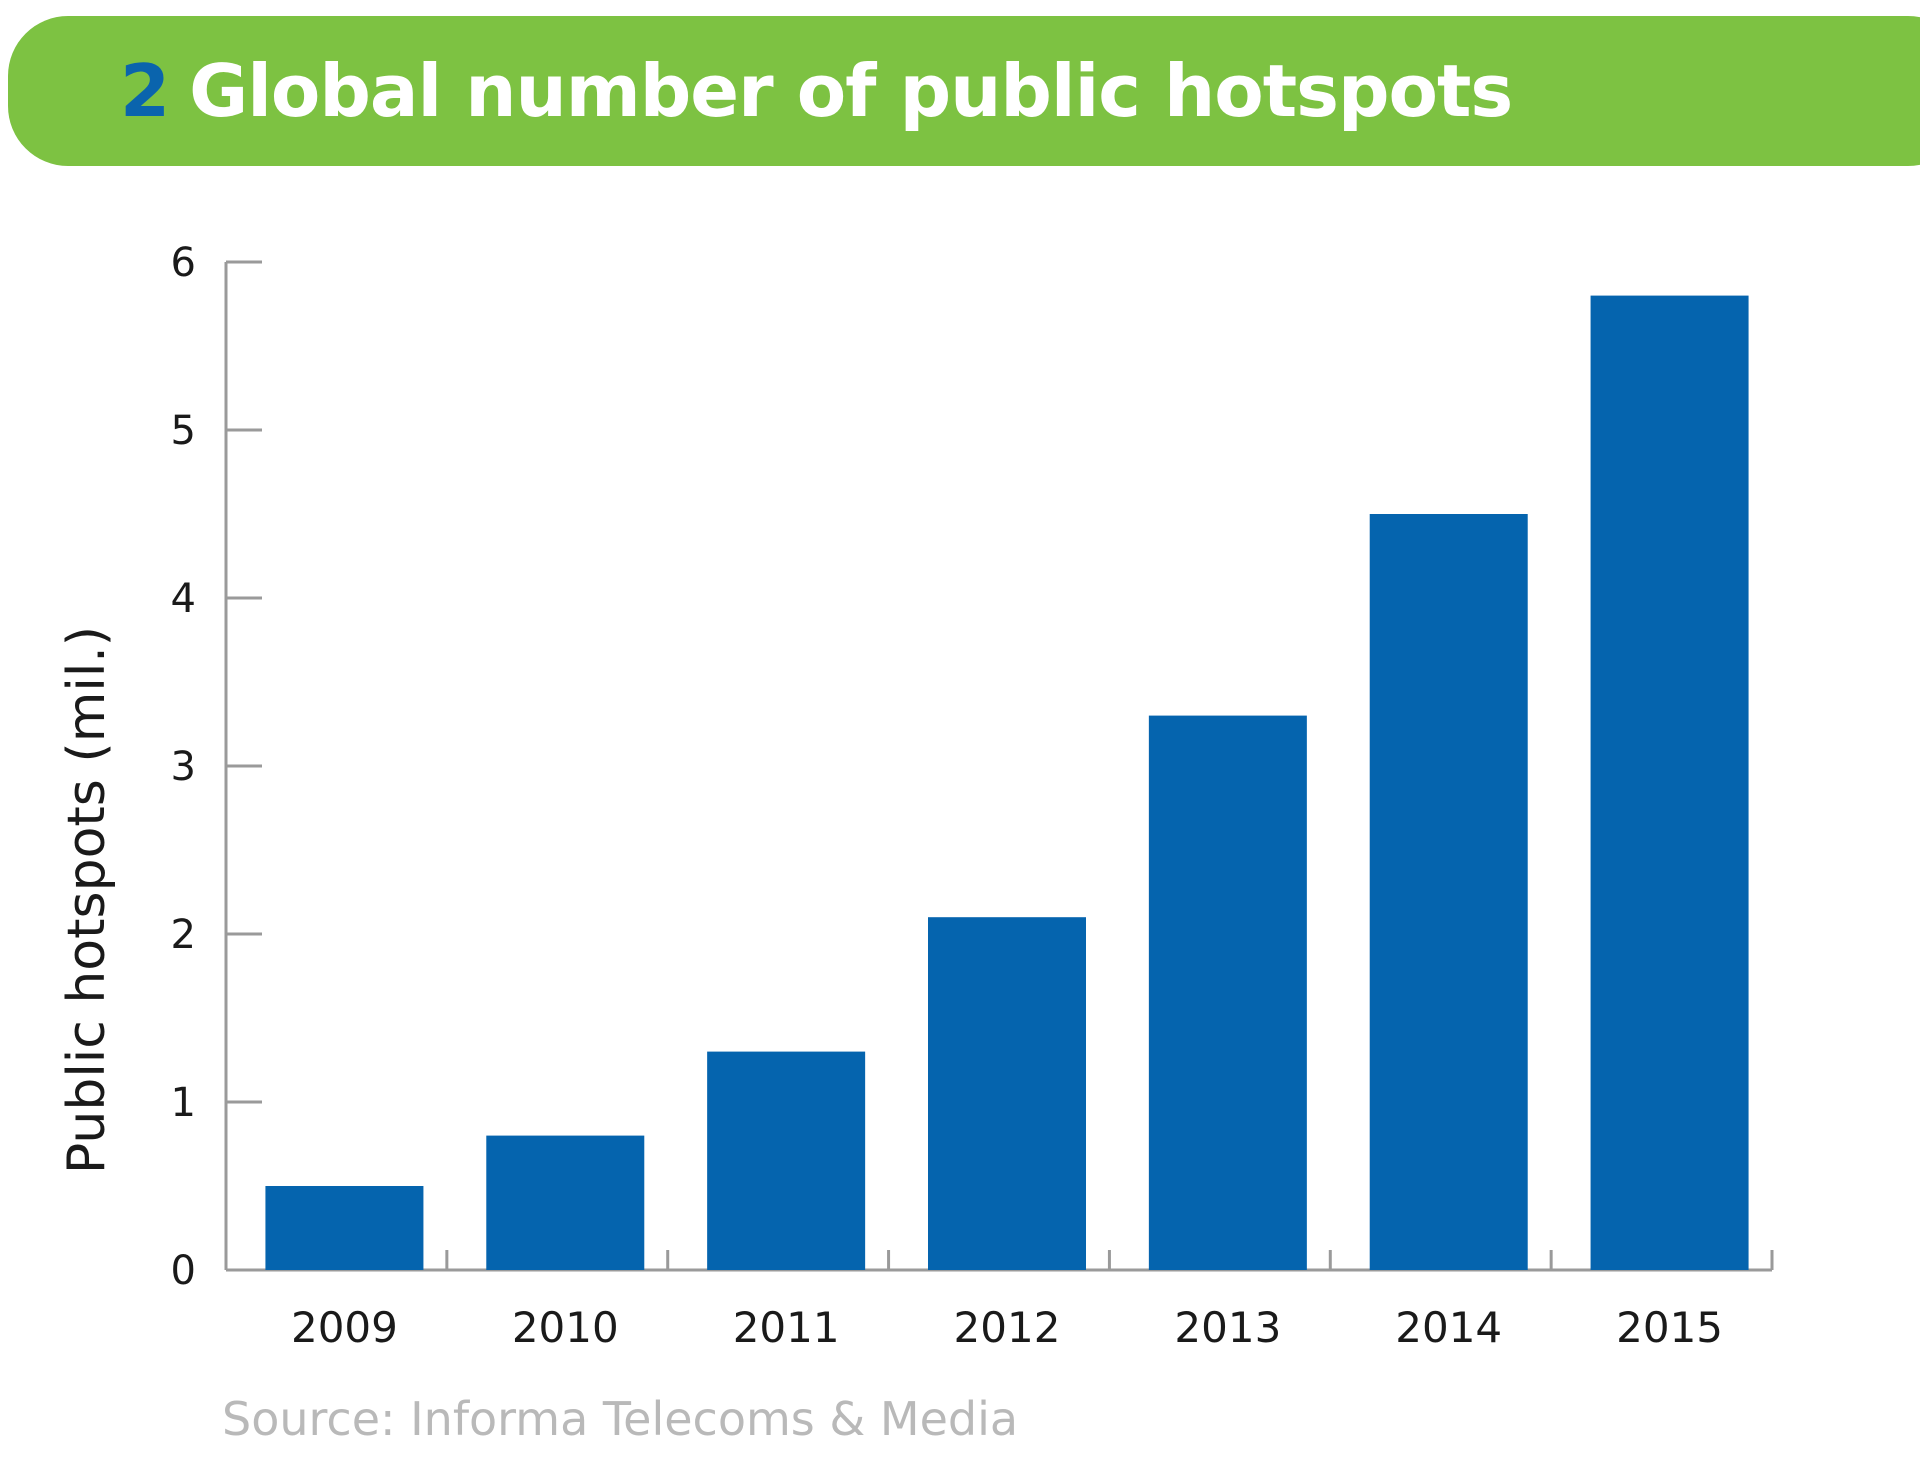 This screenshot has height=1466, width=1920. What do you see at coordinates (344, 1228) in the screenshot?
I see `bar-2009` at bounding box center [344, 1228].